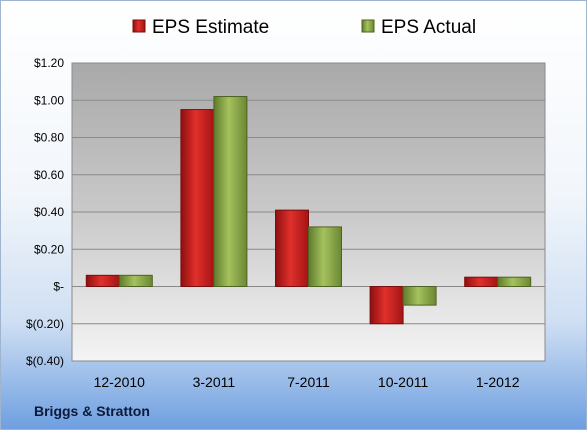 The image size is (587, 431). Describe the element at coordinates (49, 100) in the screenshot. I see `y-tick-label: $1.00` at that location.